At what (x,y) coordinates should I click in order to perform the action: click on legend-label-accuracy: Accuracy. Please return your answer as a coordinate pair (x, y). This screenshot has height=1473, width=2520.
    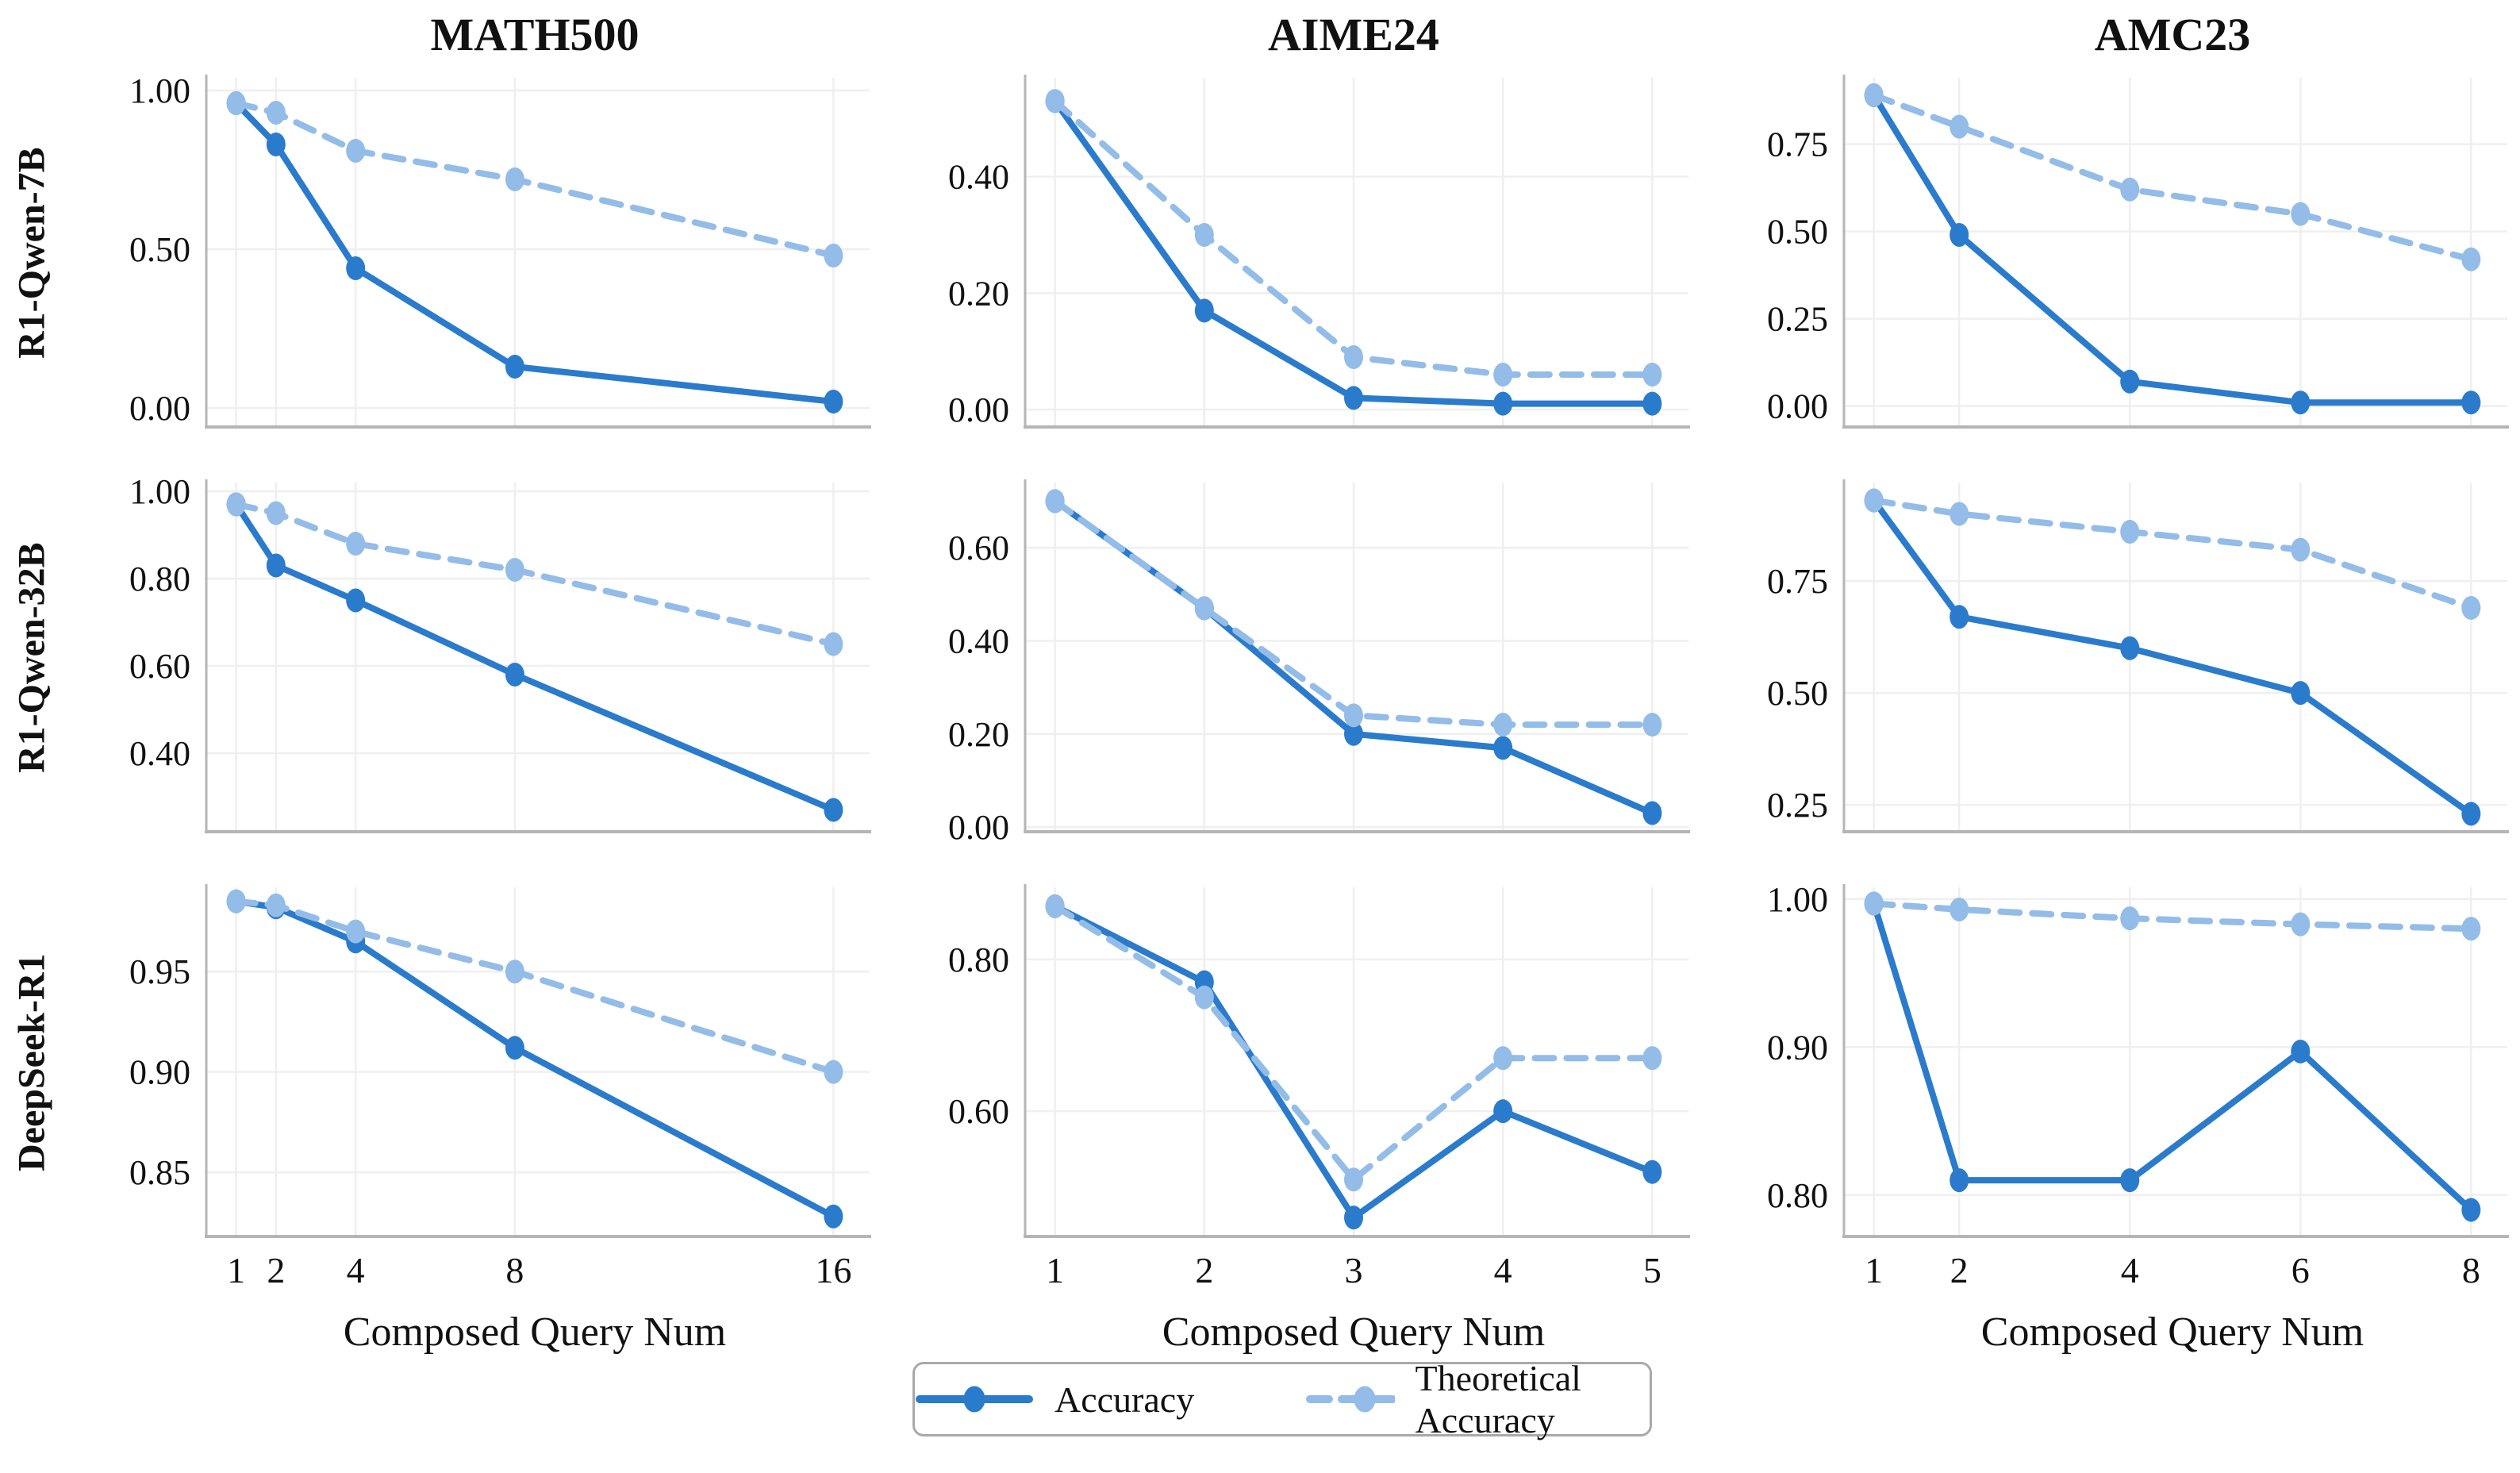
    Looking at the image, I should click on (1124, 1400).